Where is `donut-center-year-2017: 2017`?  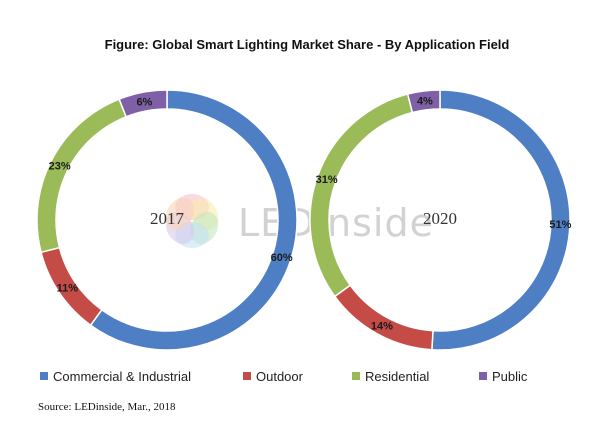
donut-center-year-2017: 2017 is located at coordinates (167, 218).